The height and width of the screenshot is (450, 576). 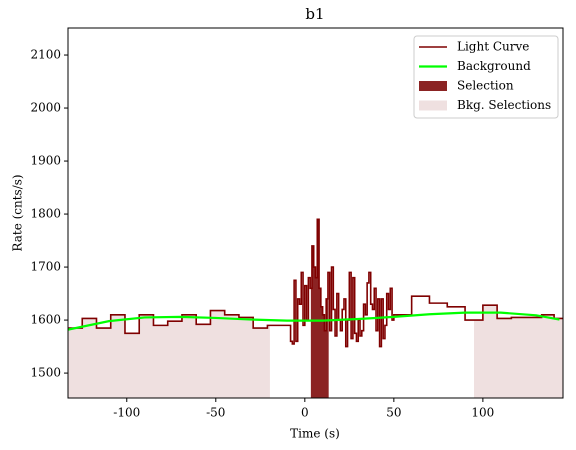 What do you see at coordinates (314, 14) in the screenshot?
I see `chart-title: b1` at bounding box center [314, 14].